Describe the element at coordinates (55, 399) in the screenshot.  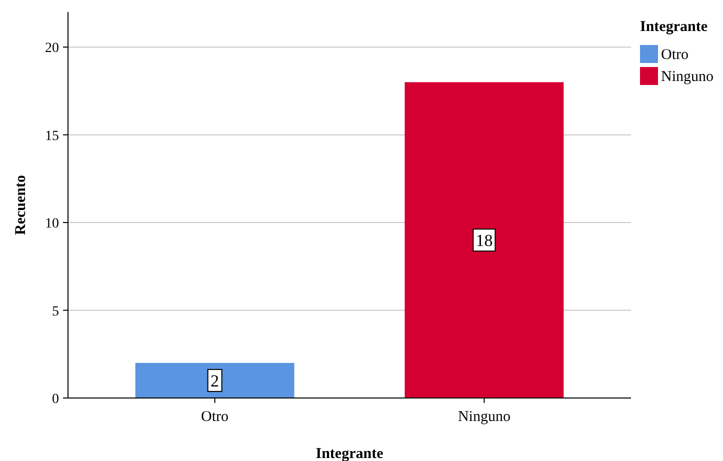
I see `y-tick-label: 0` at that location.